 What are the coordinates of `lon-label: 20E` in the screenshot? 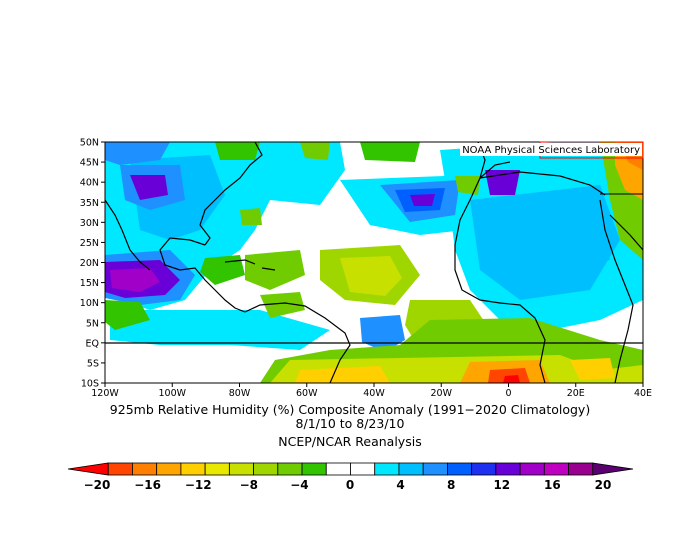 It's located at (576, 393).